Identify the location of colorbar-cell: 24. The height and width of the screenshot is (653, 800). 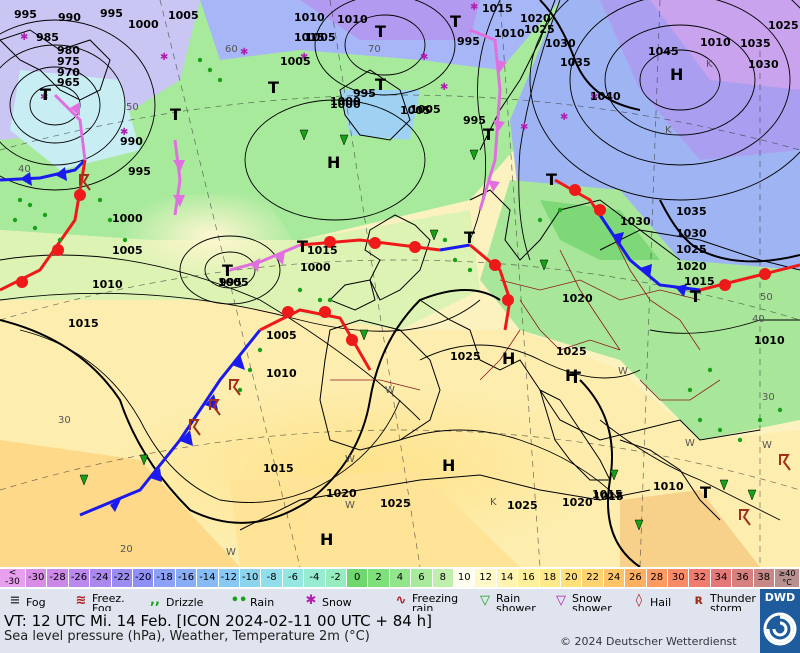
(614, 578).